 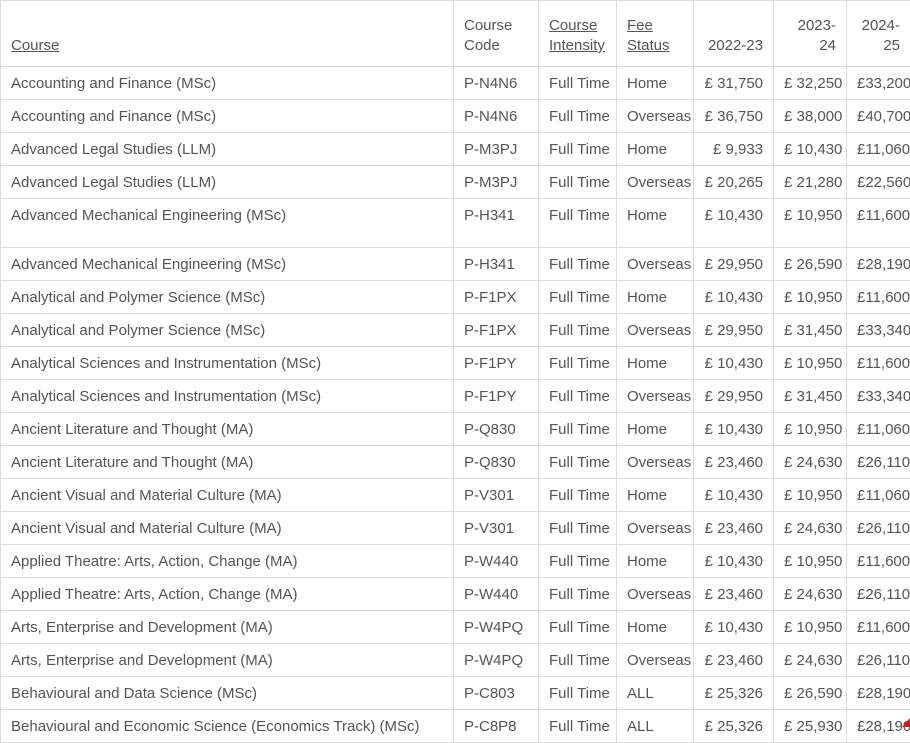 What do you see at coordinates (810, 264) in the screenshot?
I see `cell-y2023-24: £ 26,590` at bounding box center [810, 264].